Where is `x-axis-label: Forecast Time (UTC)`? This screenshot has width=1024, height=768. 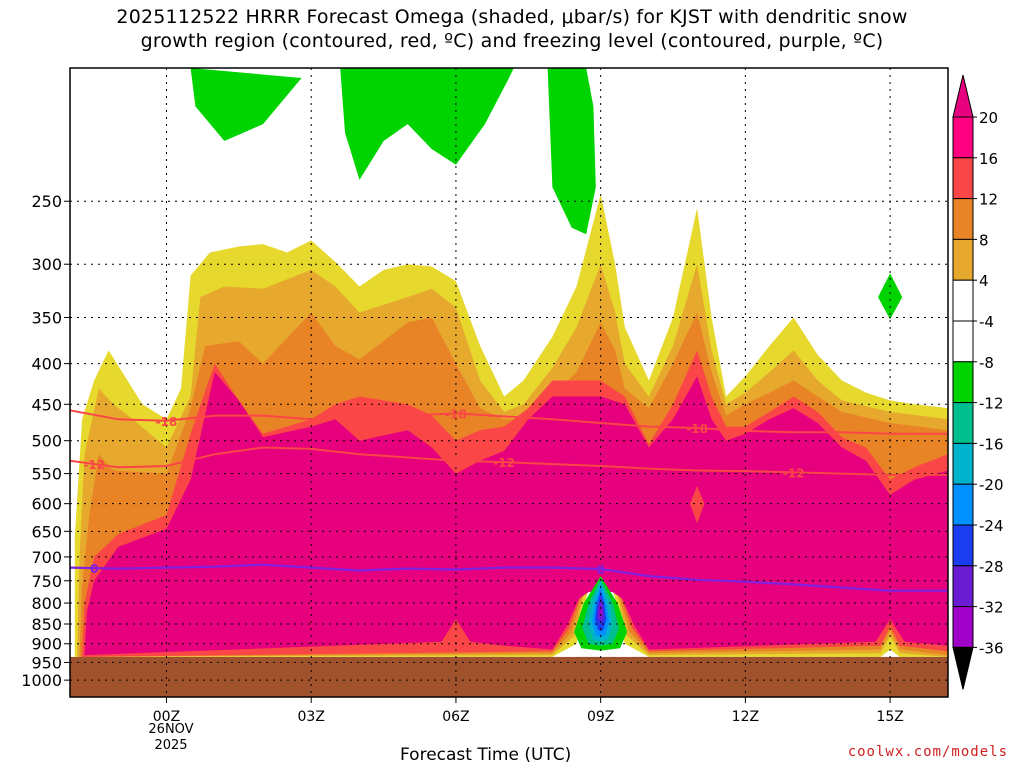
x-axis-label: Forecast Time (UTC) is located at coordinates (486, 755).